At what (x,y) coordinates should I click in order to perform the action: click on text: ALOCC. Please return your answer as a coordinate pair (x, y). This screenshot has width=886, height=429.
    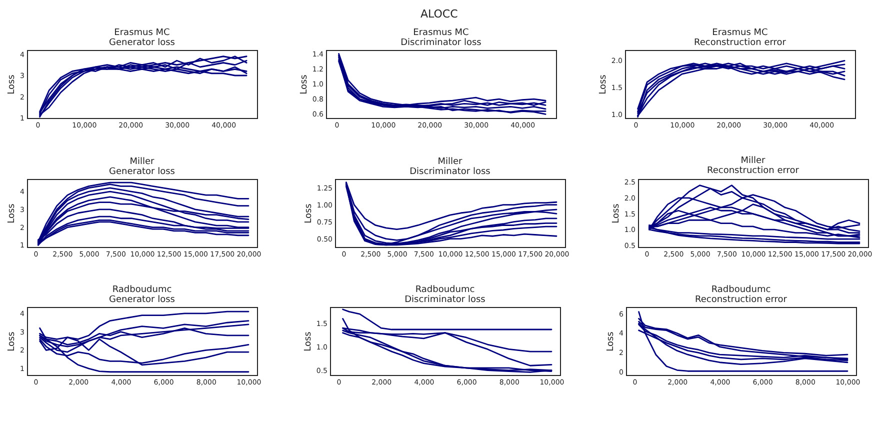
    Looking at the image, I should click on (439, 13).